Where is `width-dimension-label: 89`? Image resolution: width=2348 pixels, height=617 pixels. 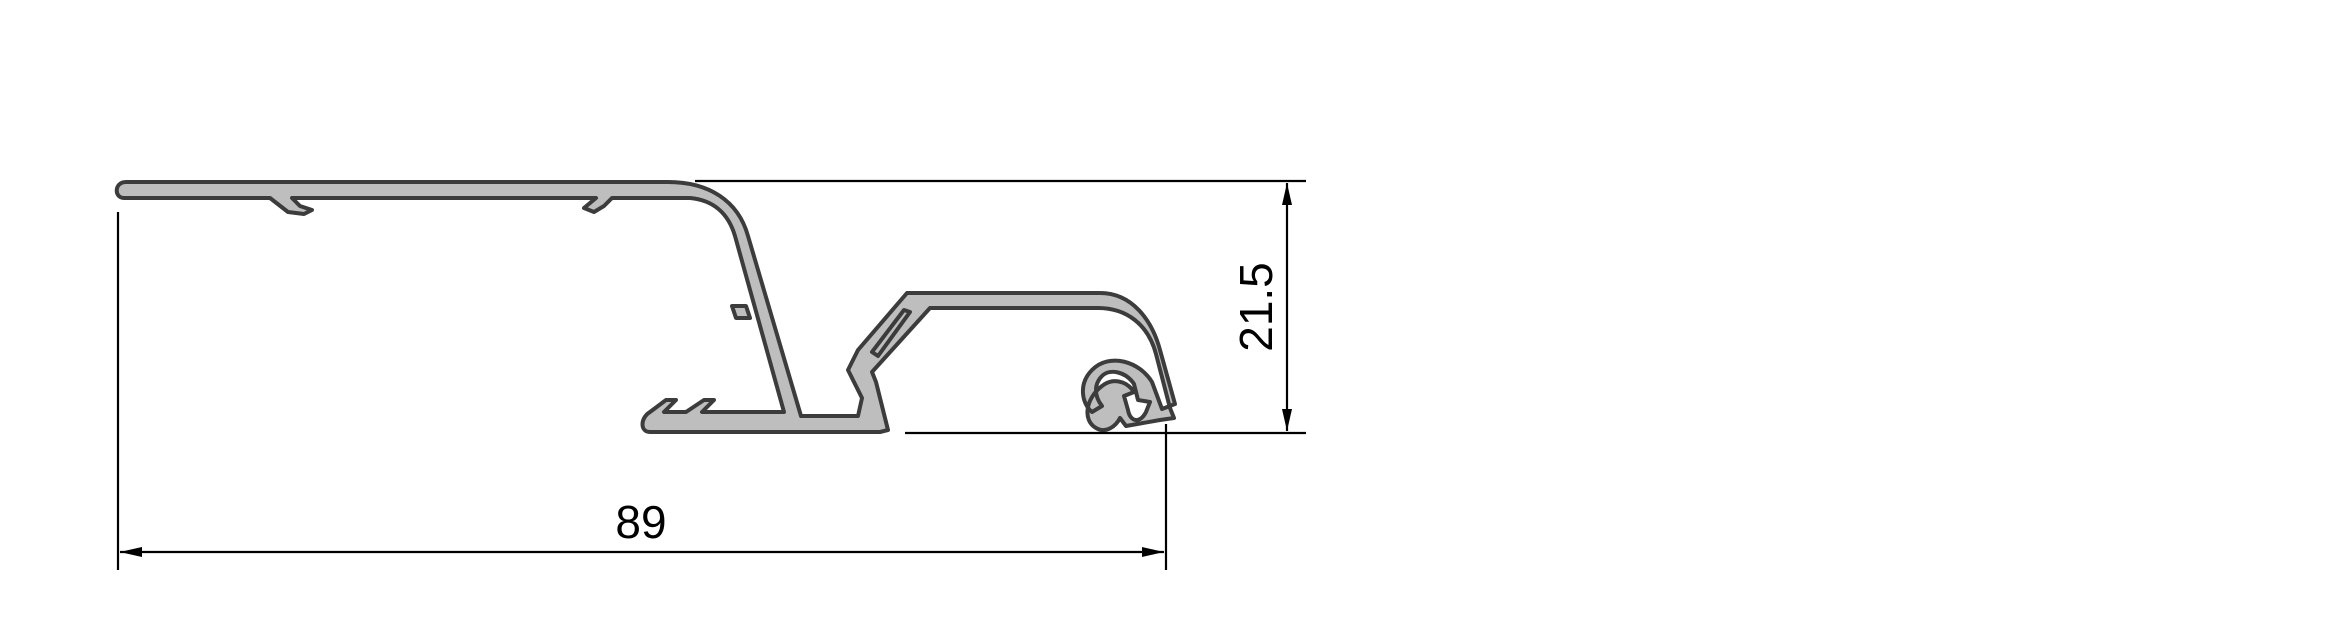
width-dimension-label: 89 is located at coordinates (640, 522).